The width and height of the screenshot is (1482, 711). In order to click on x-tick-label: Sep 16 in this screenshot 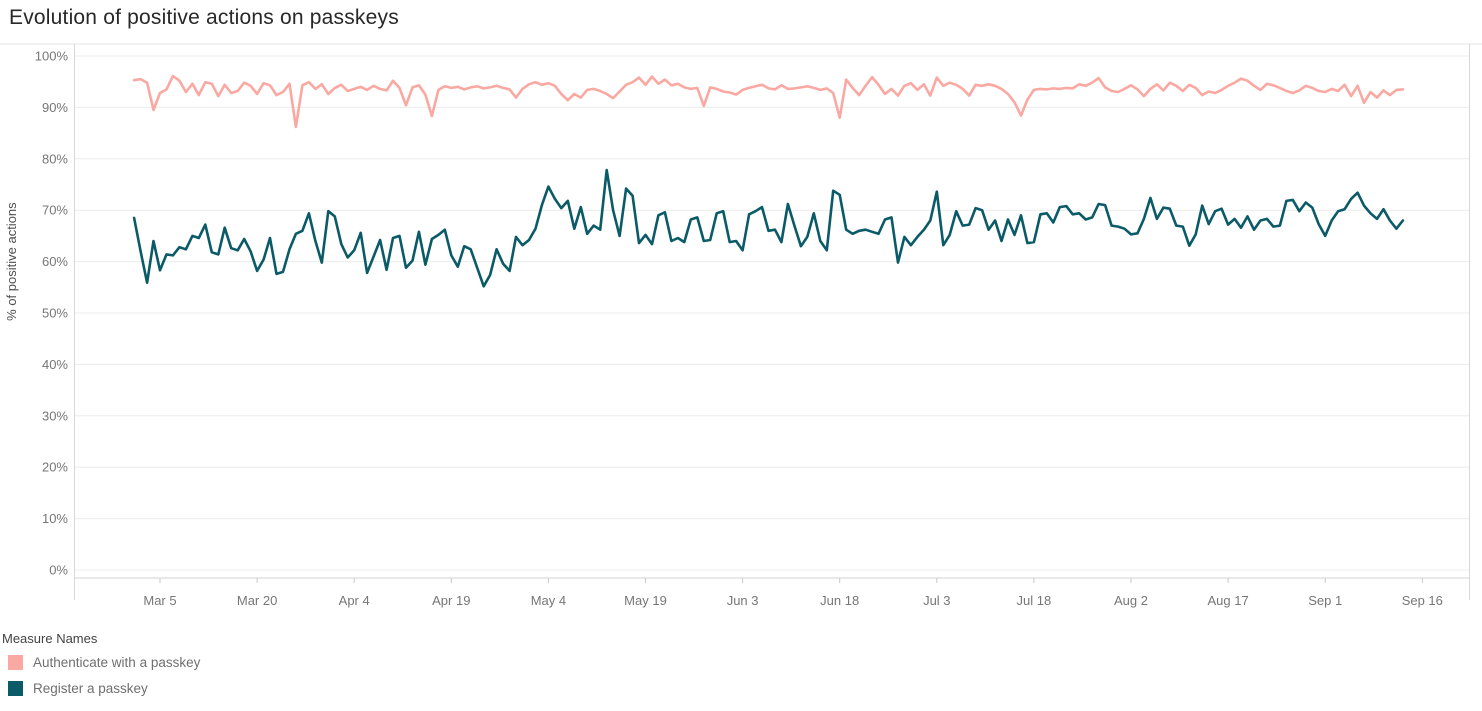, I will do `click(1422, 600)`.